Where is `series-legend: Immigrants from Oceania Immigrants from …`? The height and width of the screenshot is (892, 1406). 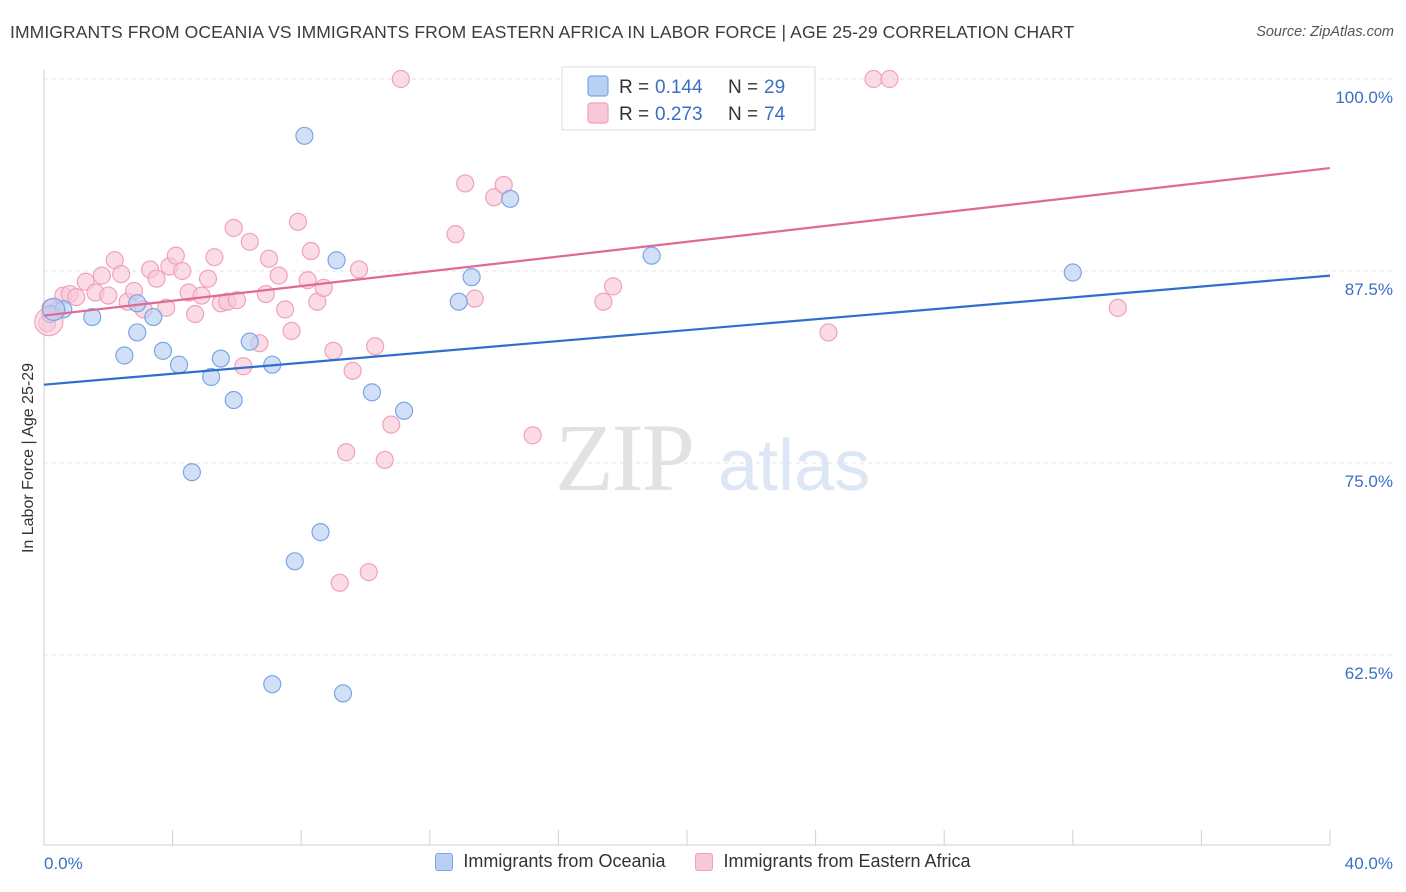
series-legend: Immigrants from Oceania Immigrants from … is located at coordinates (703, 861).